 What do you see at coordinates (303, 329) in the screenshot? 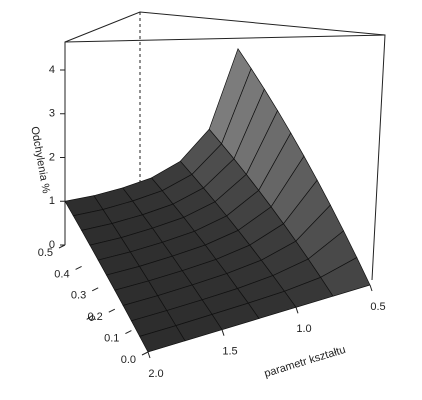
I see `x-tick-label: 1.0` at bounding box center [303, 329].